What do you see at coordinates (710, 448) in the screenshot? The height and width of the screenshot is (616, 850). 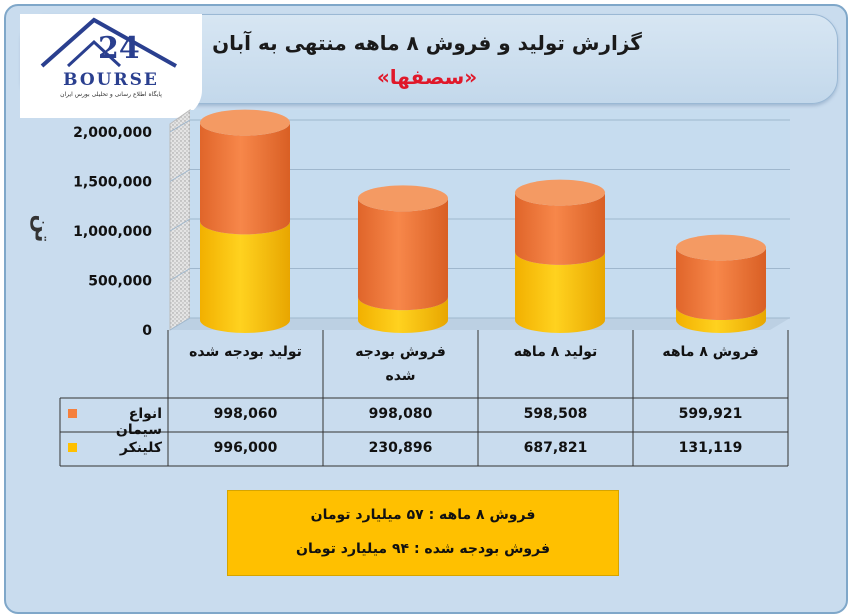 I see `table-cell: 131,119` at bounding box center [710, 448].